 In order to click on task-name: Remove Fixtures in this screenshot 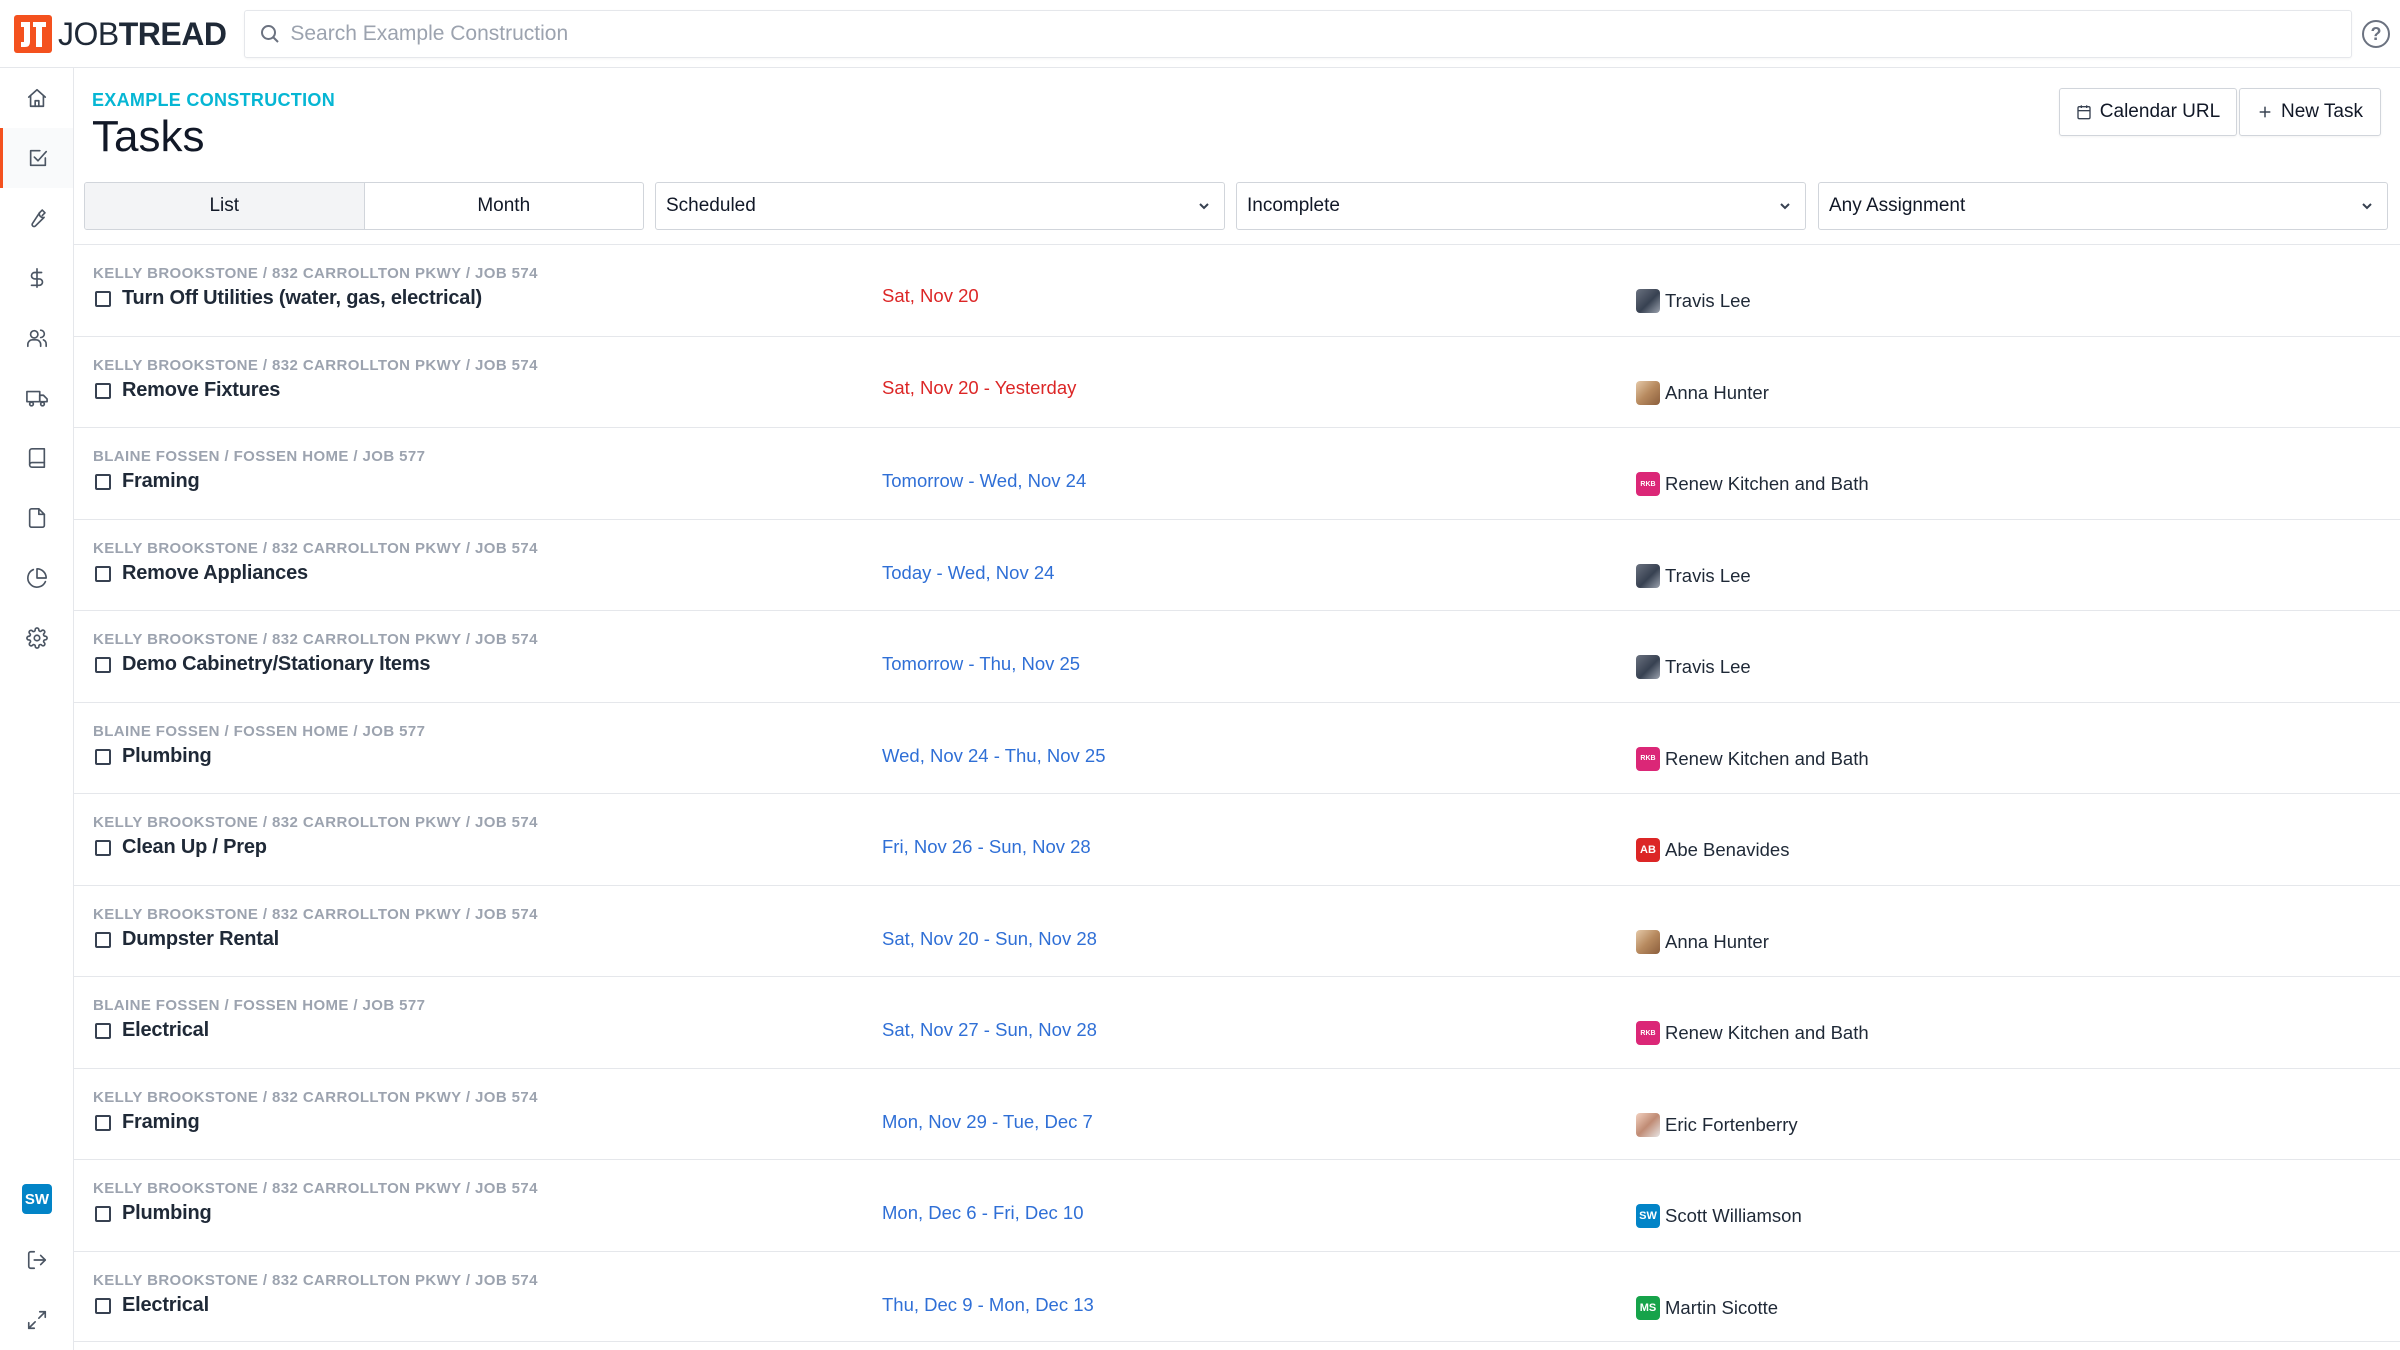, I will do `click(201, 389)`.